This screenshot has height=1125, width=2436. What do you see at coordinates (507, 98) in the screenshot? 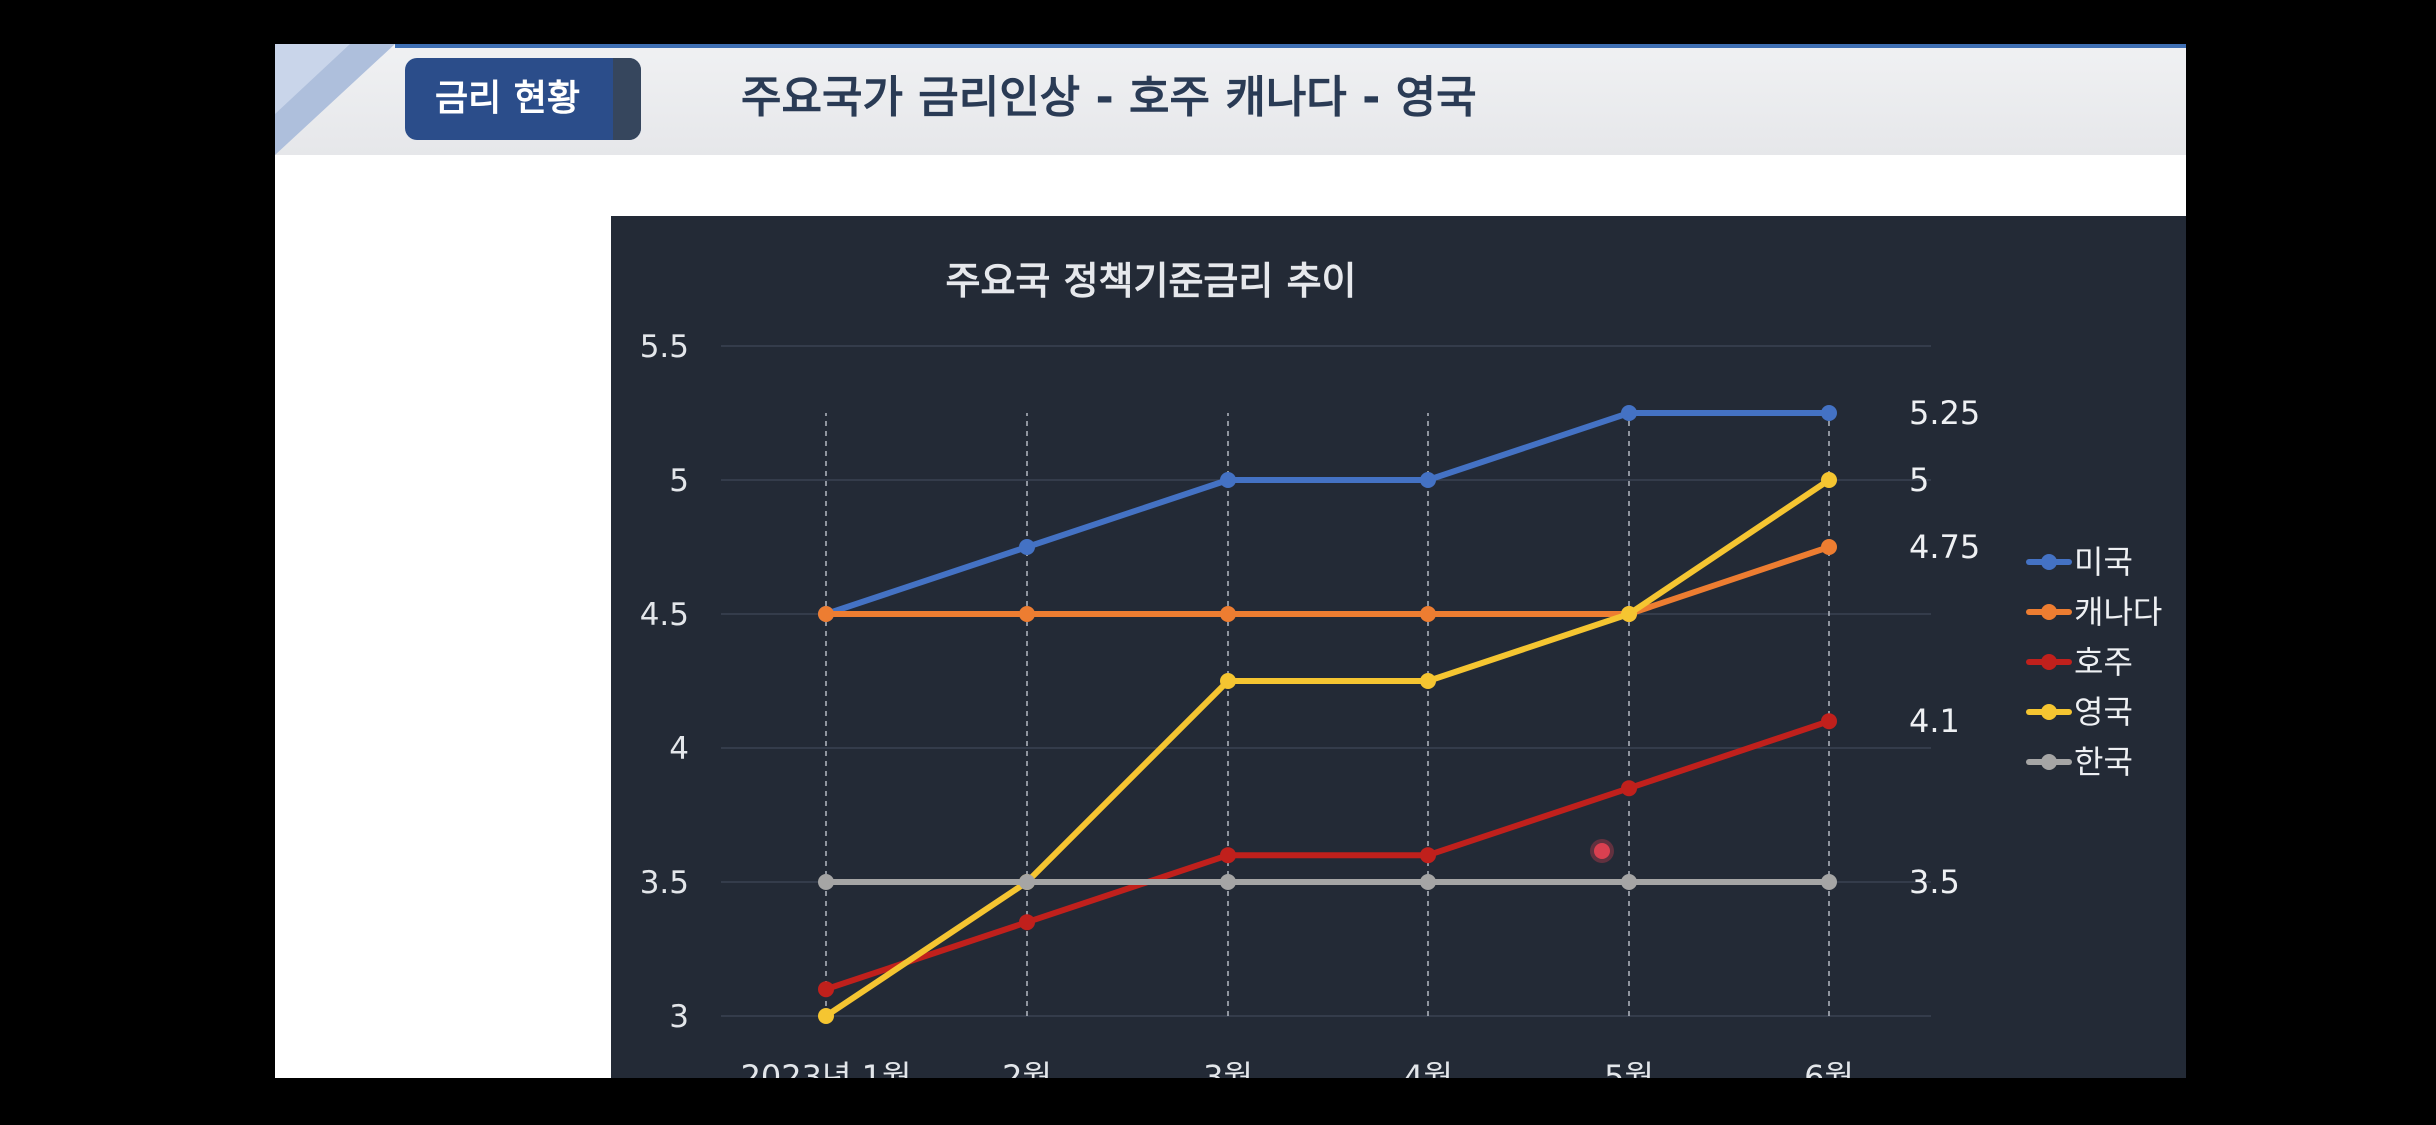
I see `section-tag-label: 금리 현황` at bounding box center [507, 98].